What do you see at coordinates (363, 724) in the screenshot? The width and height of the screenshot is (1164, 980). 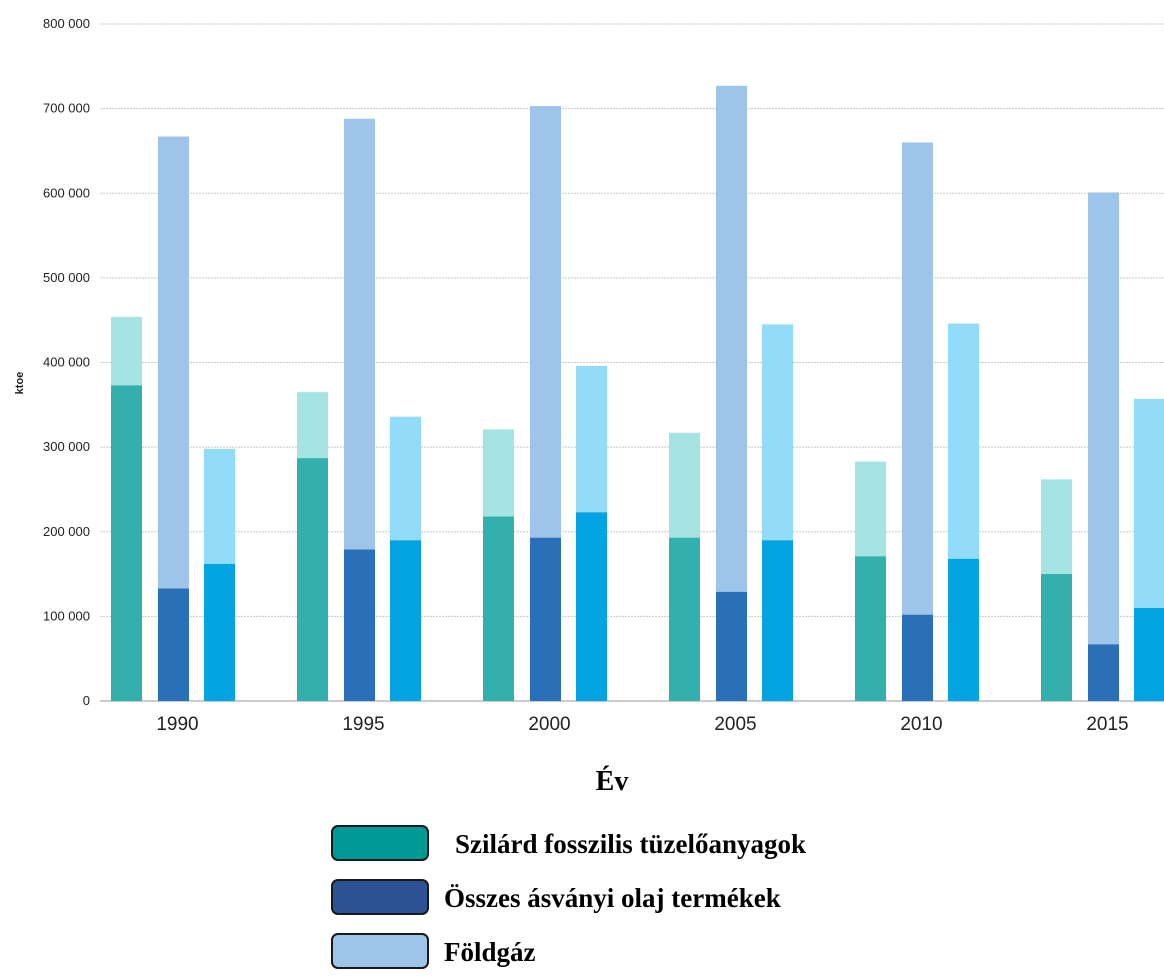 I see `x-tick-label: 1995` at bounding box center [363, 724].